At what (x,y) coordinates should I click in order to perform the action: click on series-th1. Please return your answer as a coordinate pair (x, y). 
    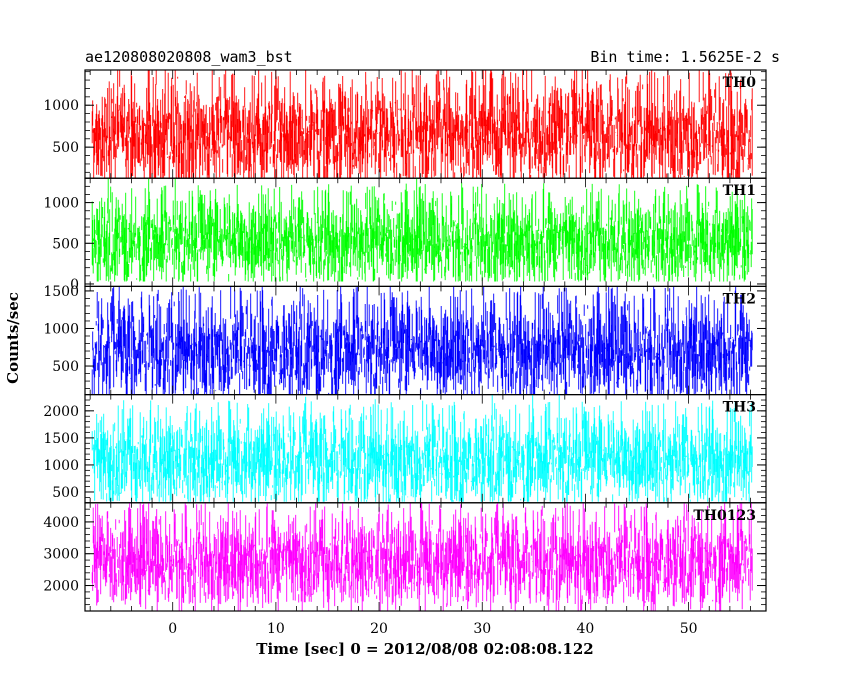
    Looking at the image, I should click on (422, 230).